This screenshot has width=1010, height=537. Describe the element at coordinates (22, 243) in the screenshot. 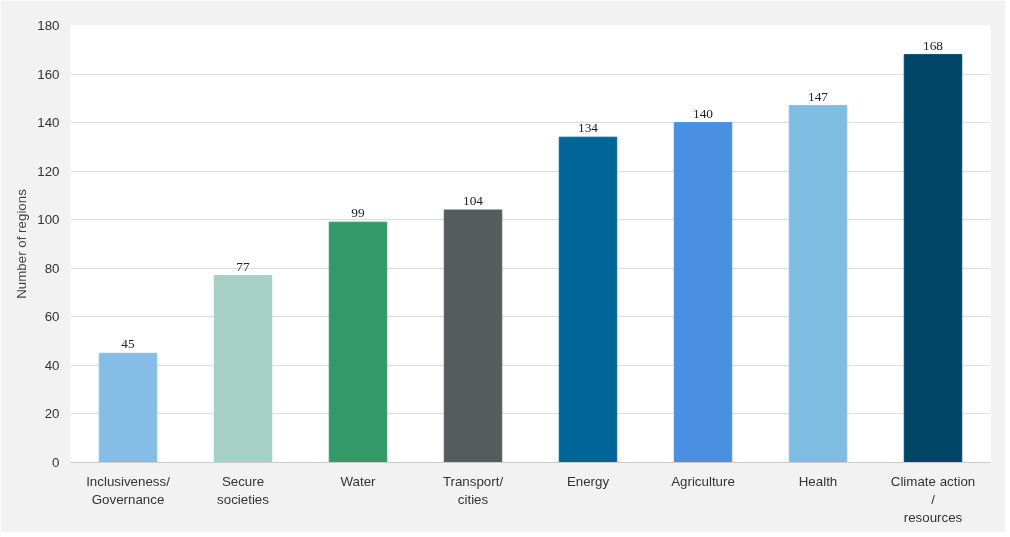

I see `y-axis-title: Number of regions` at that location.